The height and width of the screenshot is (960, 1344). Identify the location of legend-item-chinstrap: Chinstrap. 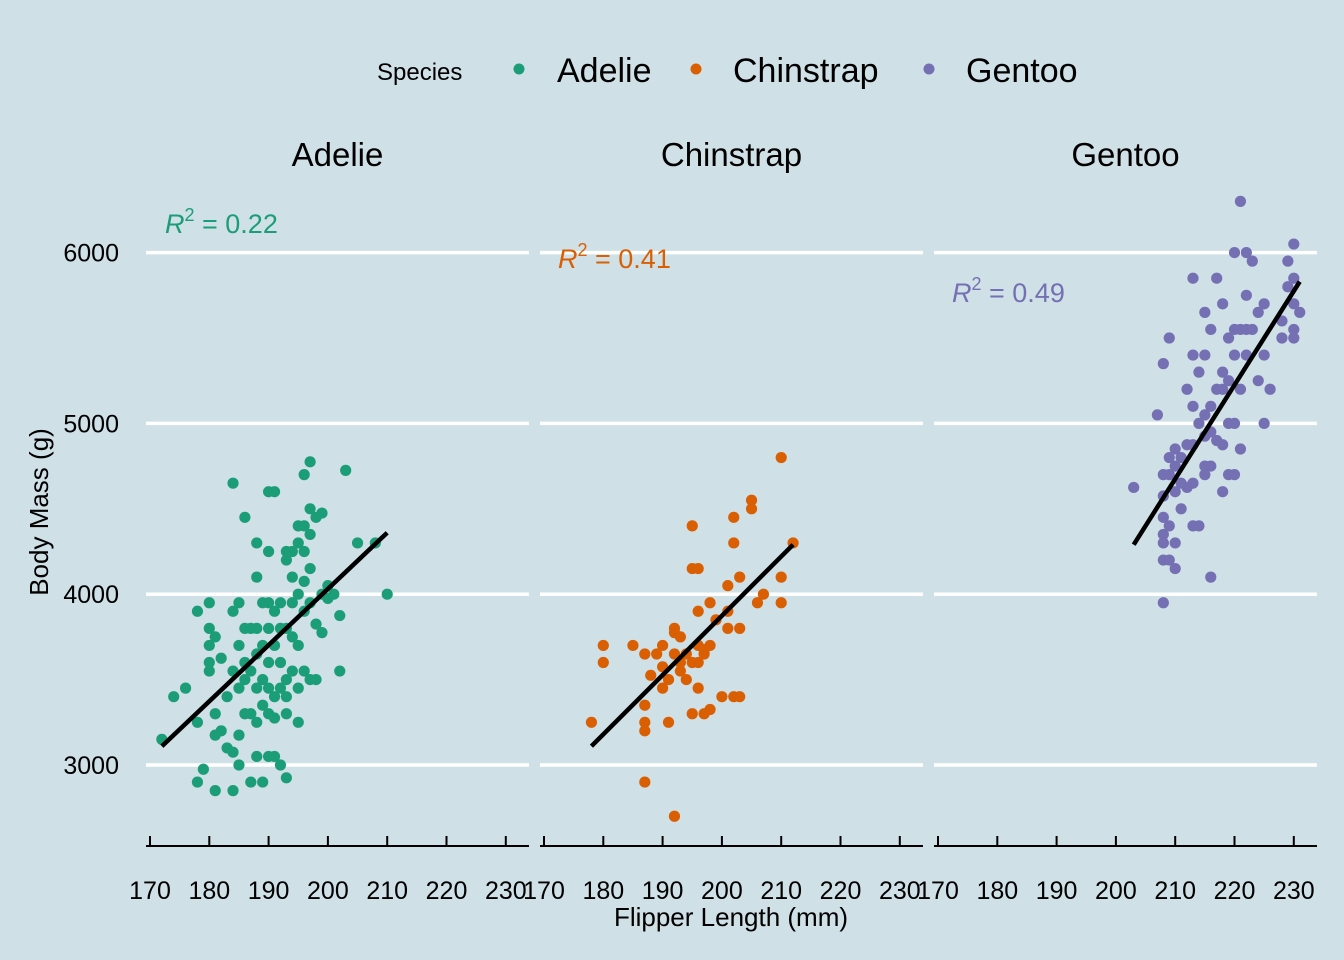
(784, 71).